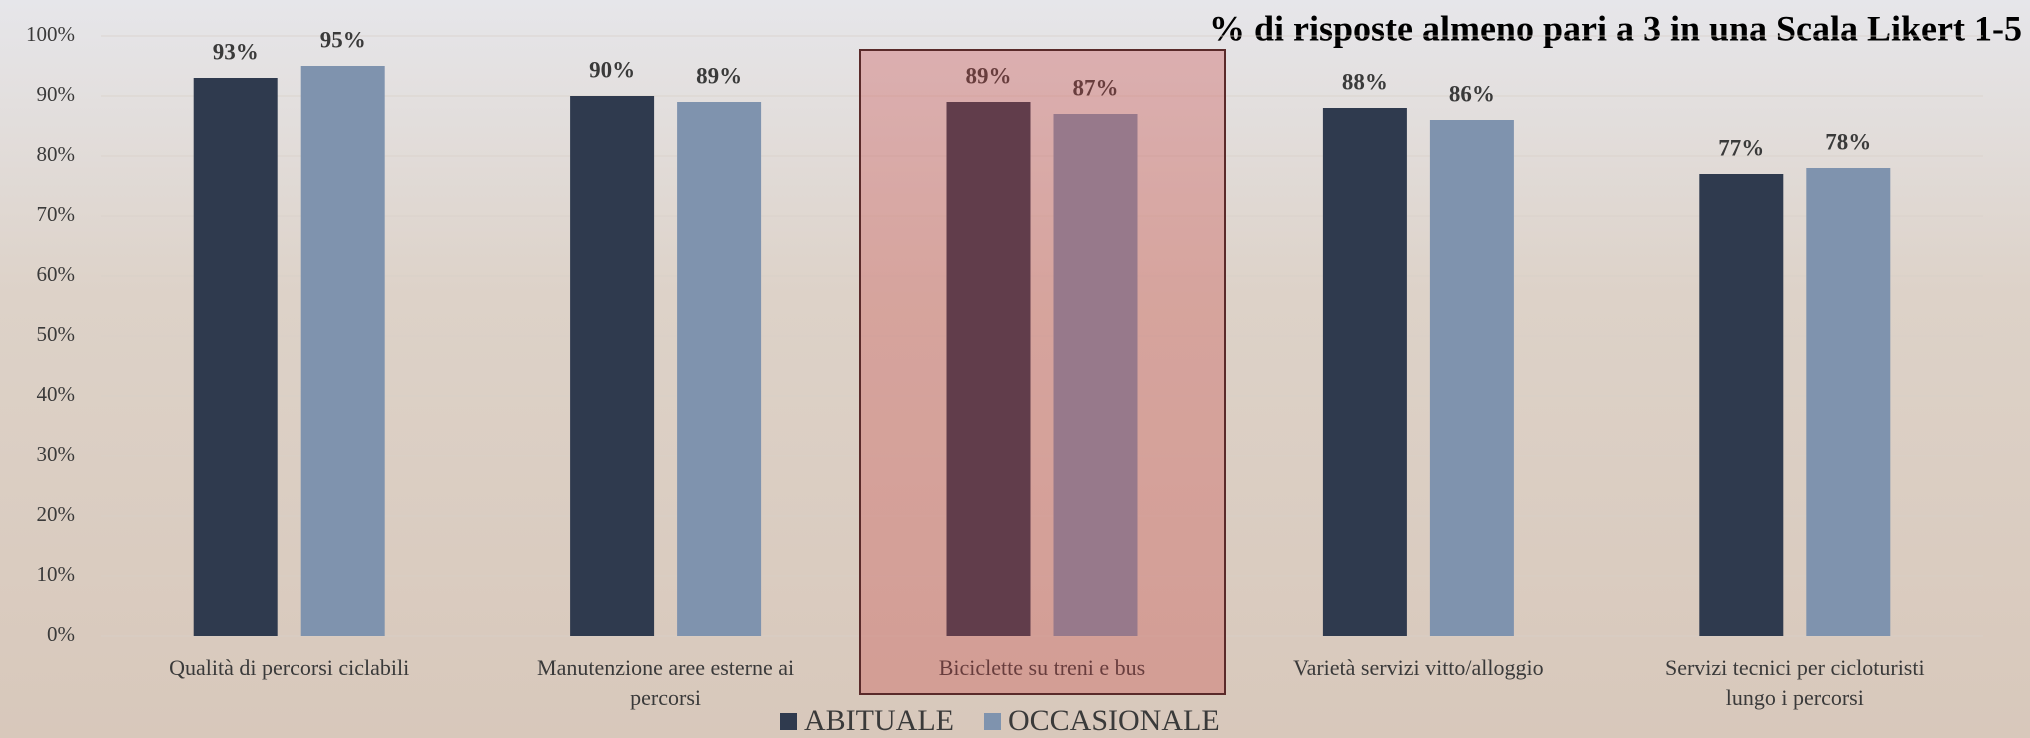 This screenshot has width=2030, height=738. What do you see at coordinates (61, 634) in the screenshot?
I see `y-tick-label: 0%` at bounding box center [61, 634].